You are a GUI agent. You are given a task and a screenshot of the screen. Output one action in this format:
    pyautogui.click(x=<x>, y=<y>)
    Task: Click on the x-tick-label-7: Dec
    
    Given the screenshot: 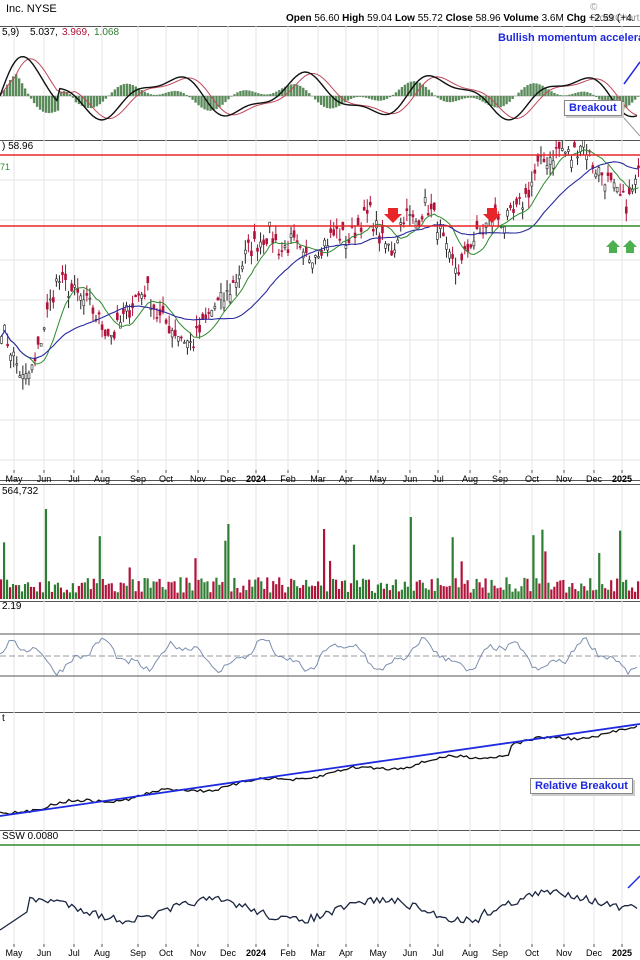 What is the action you would take?
    pyautogui.click(x=228, y=953)
    